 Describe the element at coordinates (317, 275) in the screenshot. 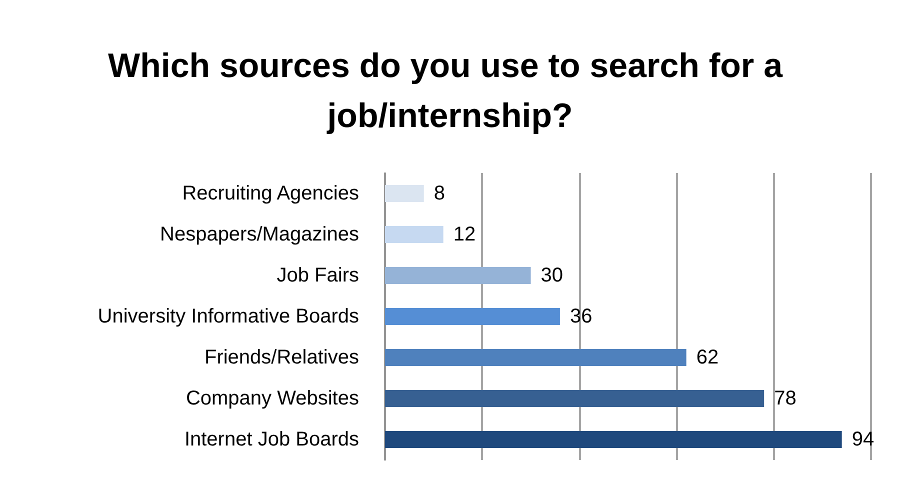

I see `y-tick-label: Job Fairs` at that location.